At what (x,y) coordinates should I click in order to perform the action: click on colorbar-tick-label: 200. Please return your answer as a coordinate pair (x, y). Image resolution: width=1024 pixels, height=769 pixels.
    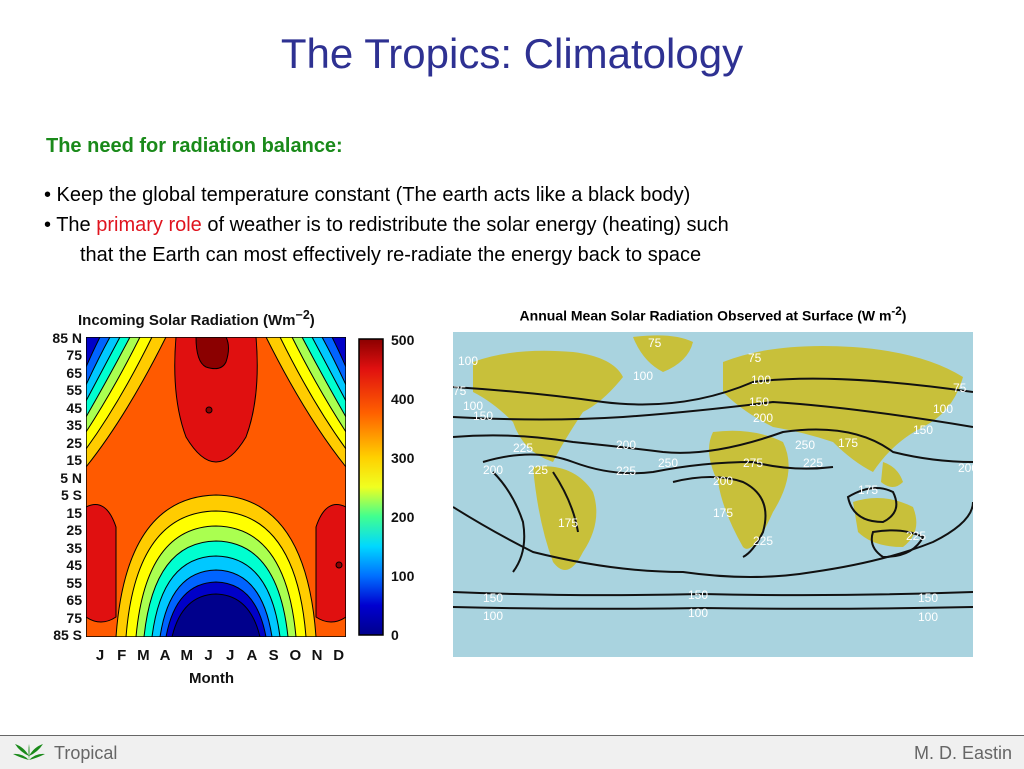
    Looking at the image, I should click on (403, 517).